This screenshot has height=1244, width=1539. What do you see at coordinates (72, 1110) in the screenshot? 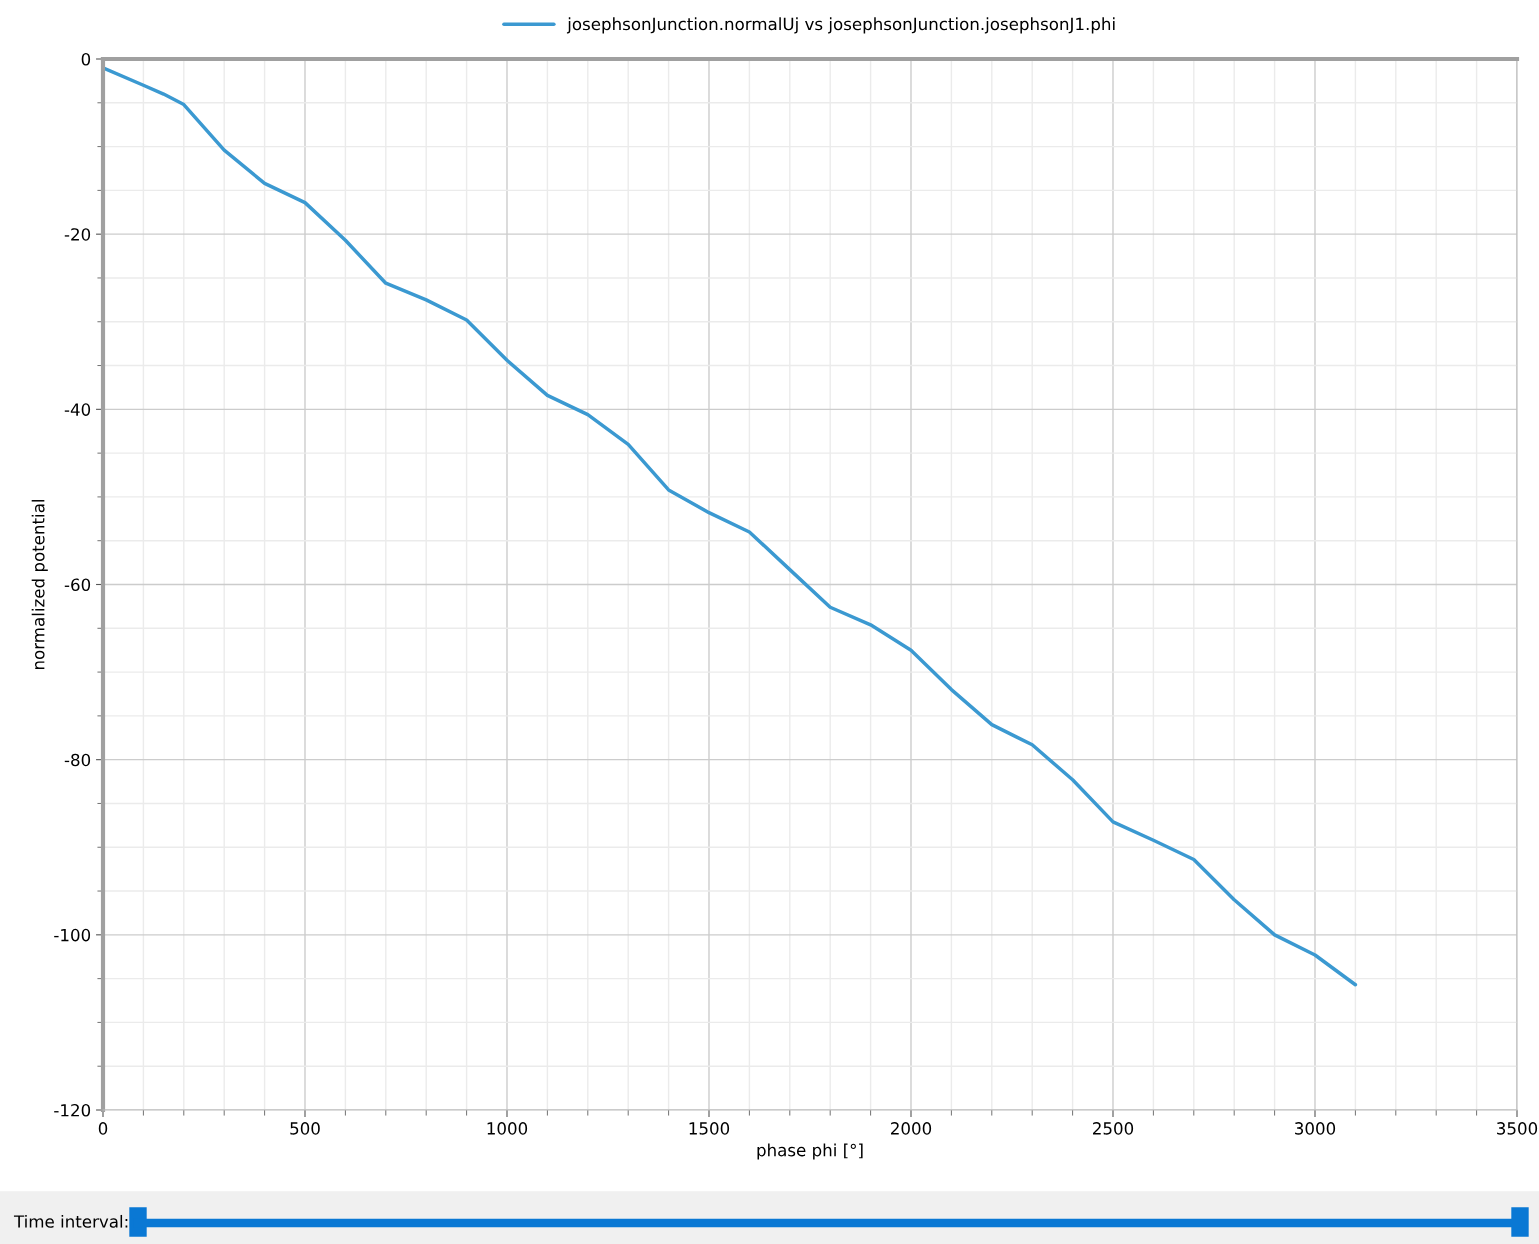
I see `y-tick-label: -120` at bounding box center [72, 1110].